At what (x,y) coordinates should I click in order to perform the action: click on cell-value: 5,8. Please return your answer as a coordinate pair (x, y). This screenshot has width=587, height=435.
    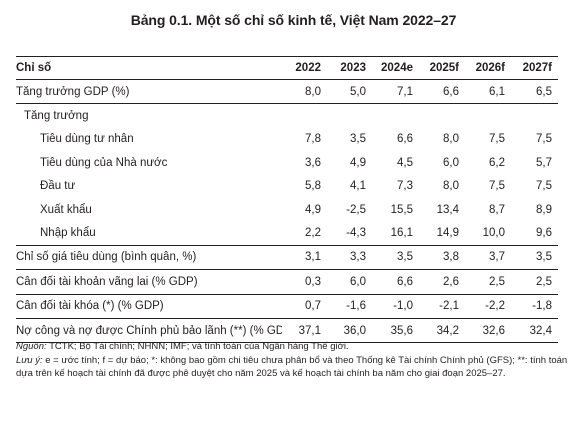
    Looking at the image, I should click on (313, 186).